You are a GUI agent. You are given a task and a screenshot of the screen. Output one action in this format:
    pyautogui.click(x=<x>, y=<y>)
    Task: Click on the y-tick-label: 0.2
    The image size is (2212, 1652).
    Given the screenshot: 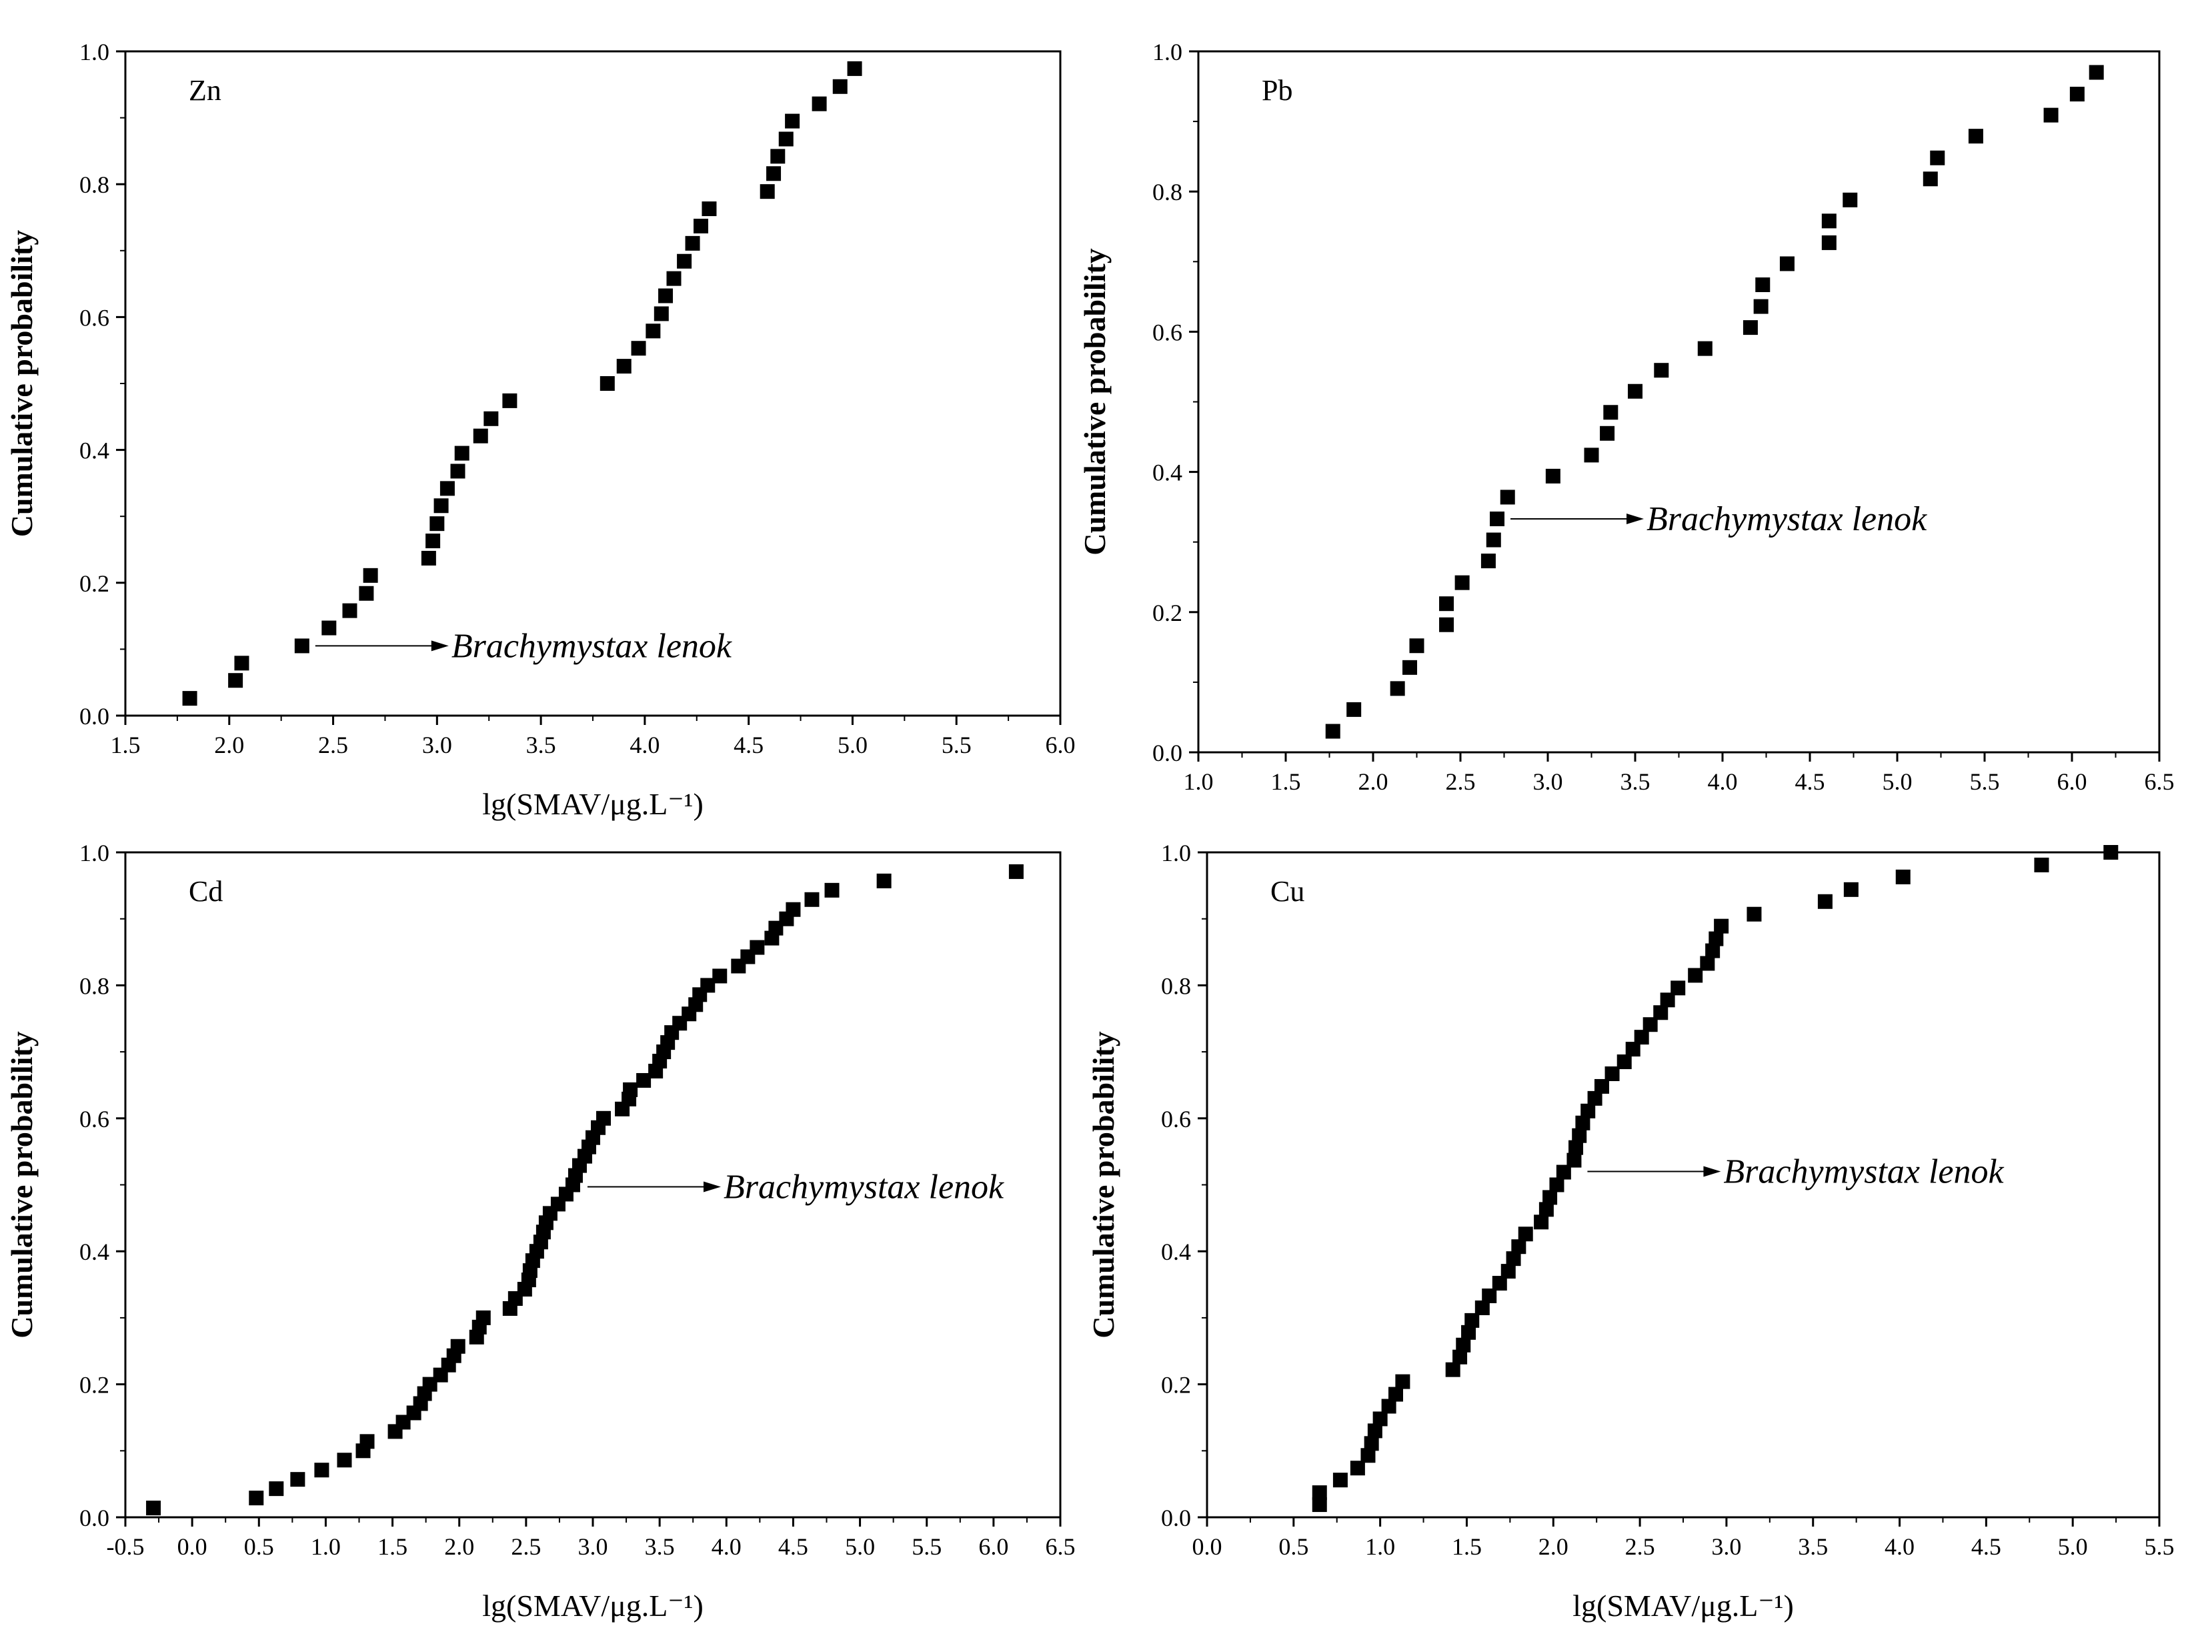 What is the action you would take?
    pyautogui.click(x=94, y=1385)
    